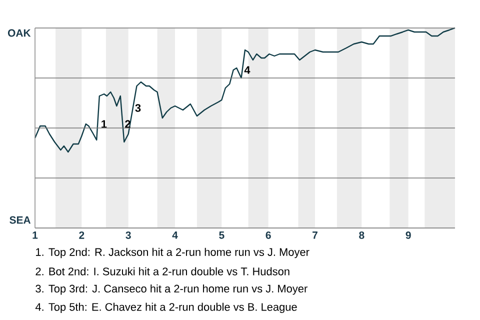 The width and height of the screenshot is (480, 320). What do you see at coordinates (163, 271) in the screenshot?
I see `text: 2. Bot 2nd: I. Suzuki hit a 2-run double vs T. Hudson` at bounding box center [163, 271].